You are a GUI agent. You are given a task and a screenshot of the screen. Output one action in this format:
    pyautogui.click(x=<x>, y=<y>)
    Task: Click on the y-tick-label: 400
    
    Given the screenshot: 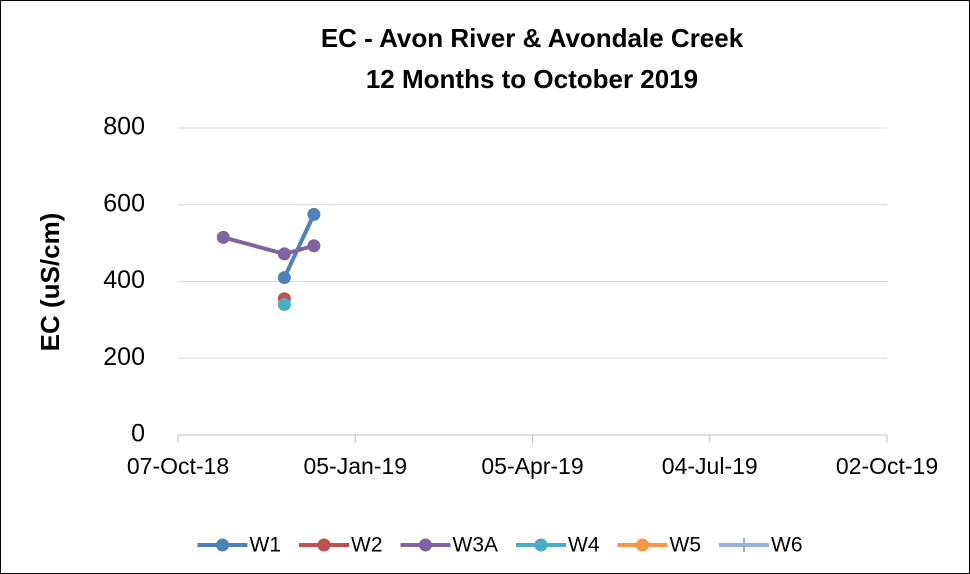 What is the action you would take?
    pyautogui.click(x=124, y=280)
    